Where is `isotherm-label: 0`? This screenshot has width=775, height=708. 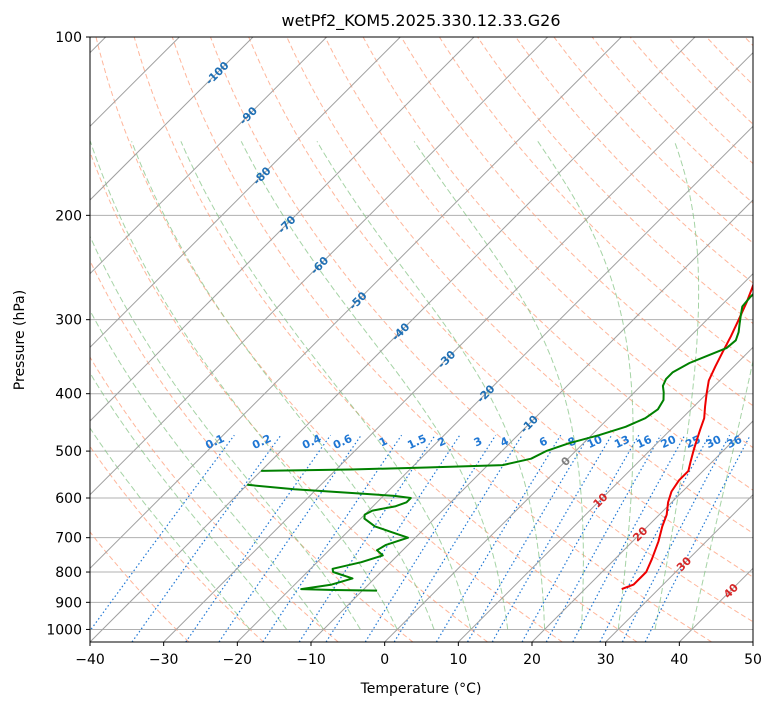
isotherm-label: 0 is located at coordinates (566, 461).